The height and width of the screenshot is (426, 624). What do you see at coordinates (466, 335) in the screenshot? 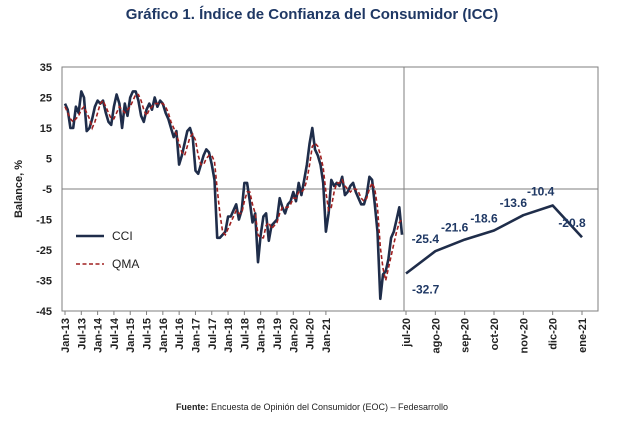
I see `x-tick-label: sep-20` at bounding box center [466, 335].